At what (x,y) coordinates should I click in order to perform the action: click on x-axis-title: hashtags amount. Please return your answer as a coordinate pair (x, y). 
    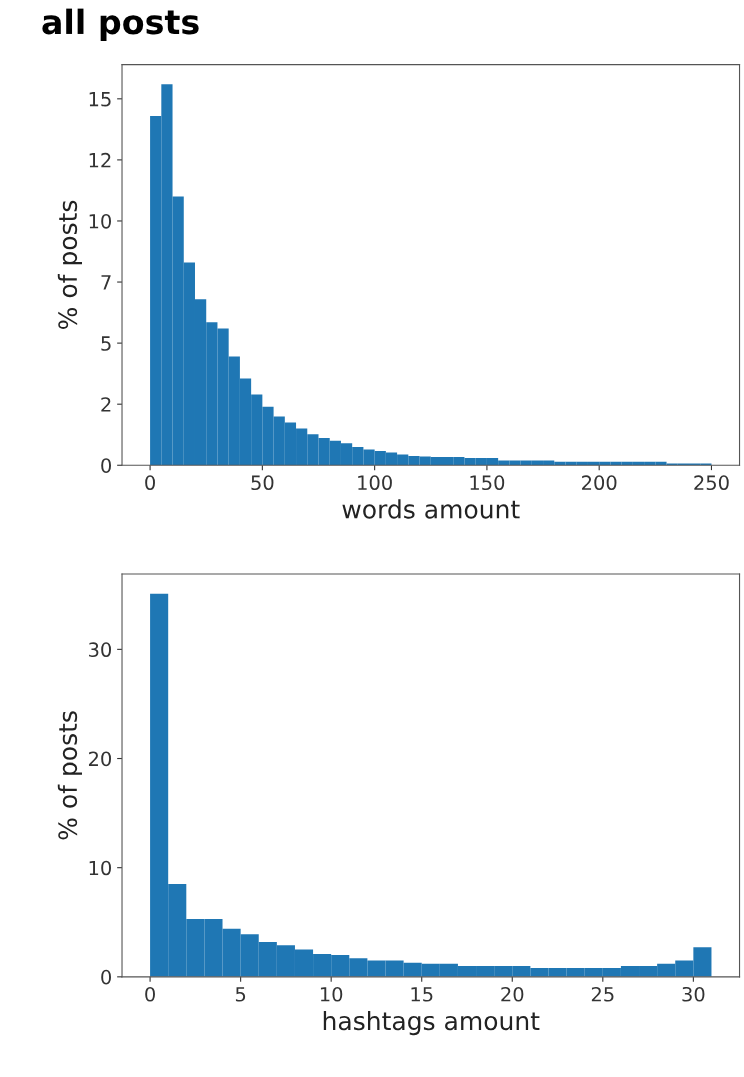
    Looking at the image, I should click on (431, 1023).